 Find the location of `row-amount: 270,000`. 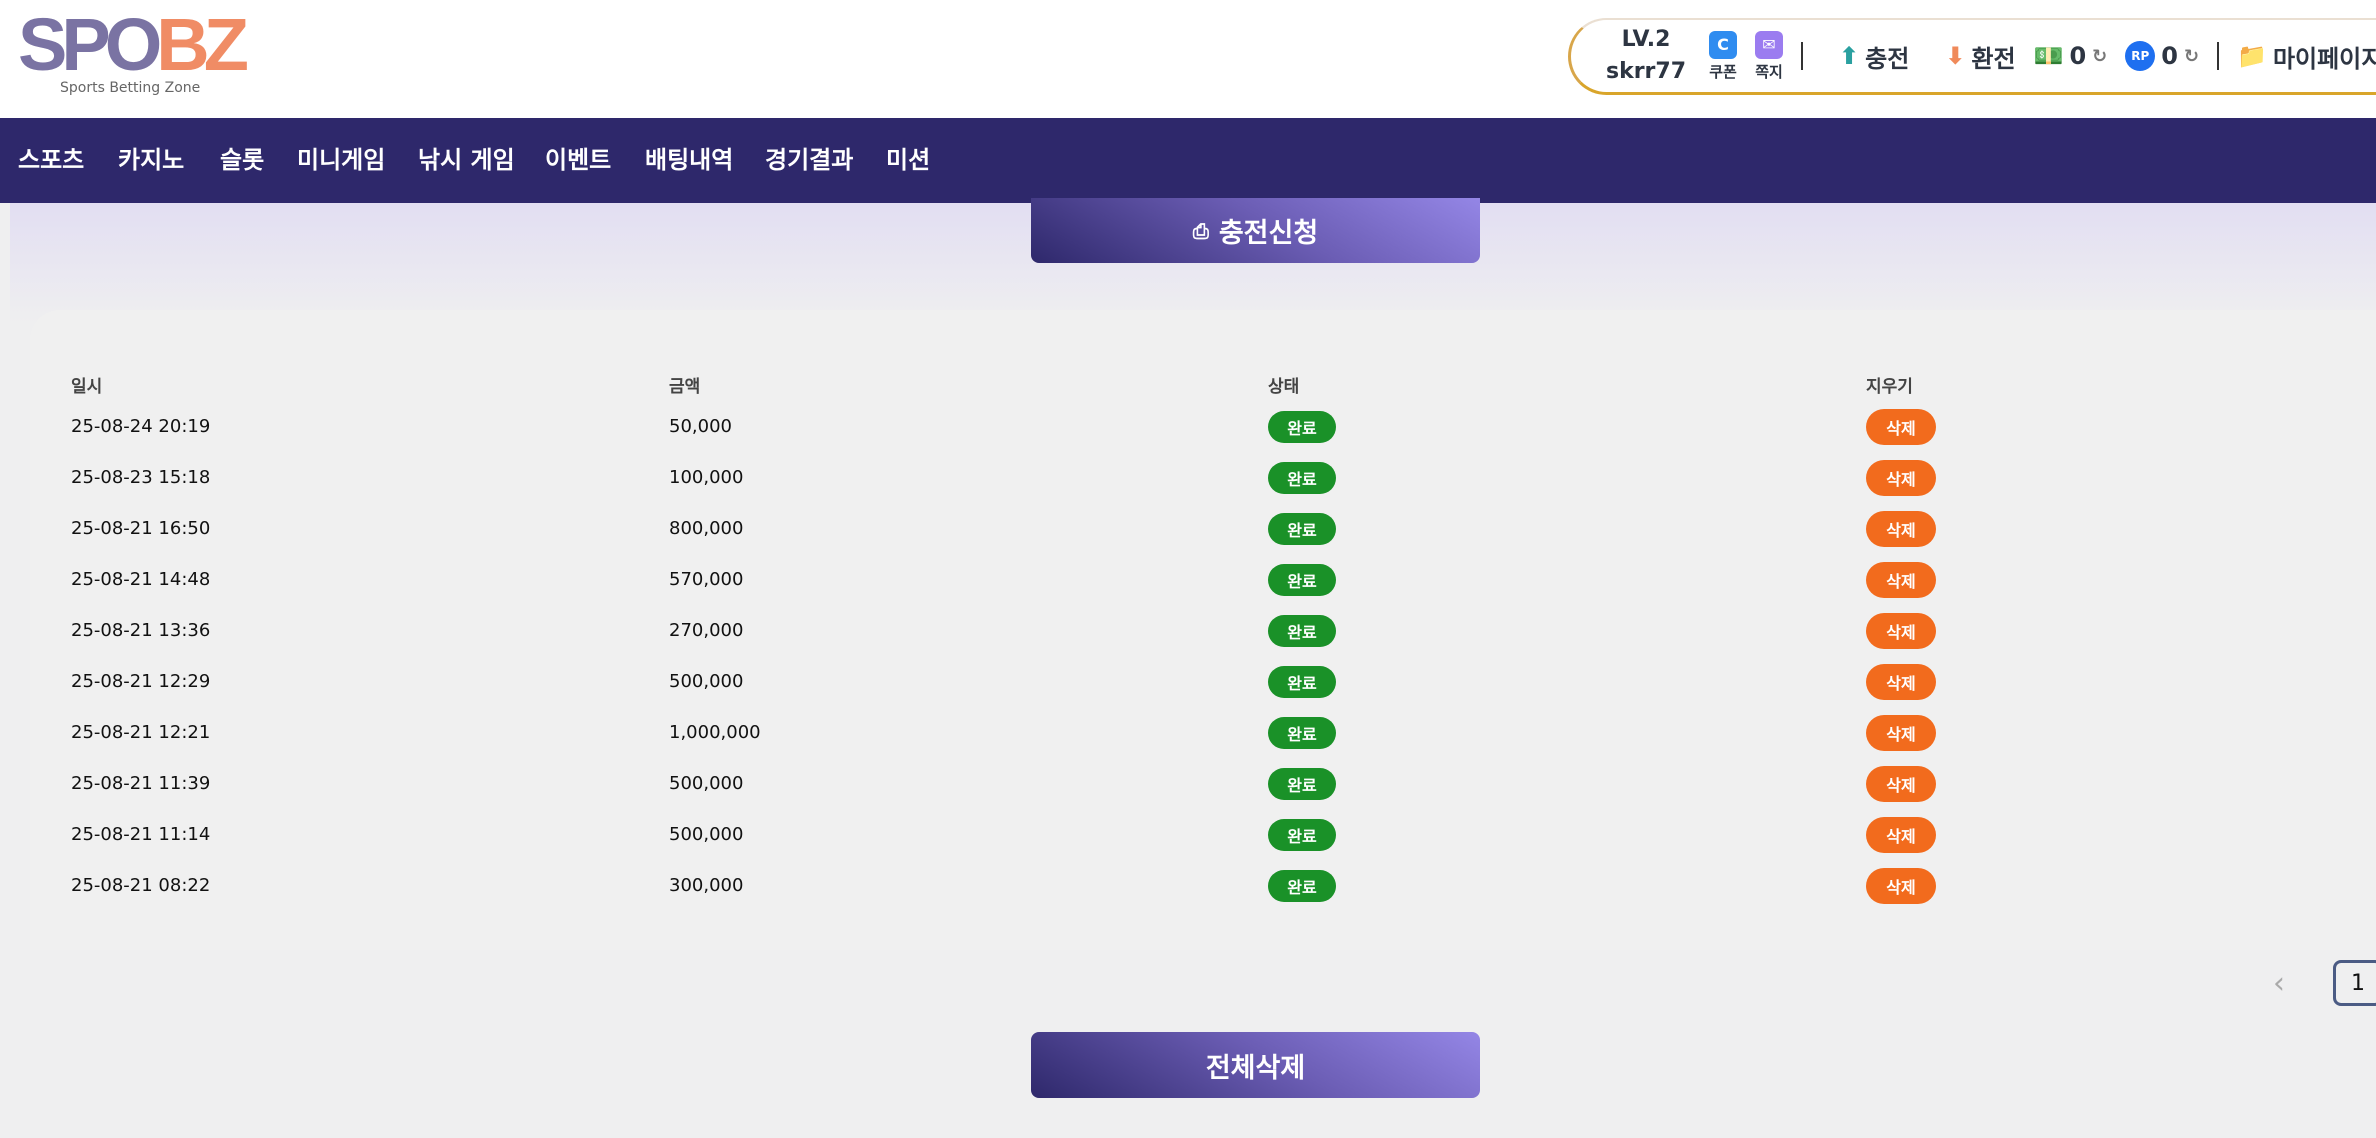

row-amount: 270,000 is located at coordinates (706, 630).